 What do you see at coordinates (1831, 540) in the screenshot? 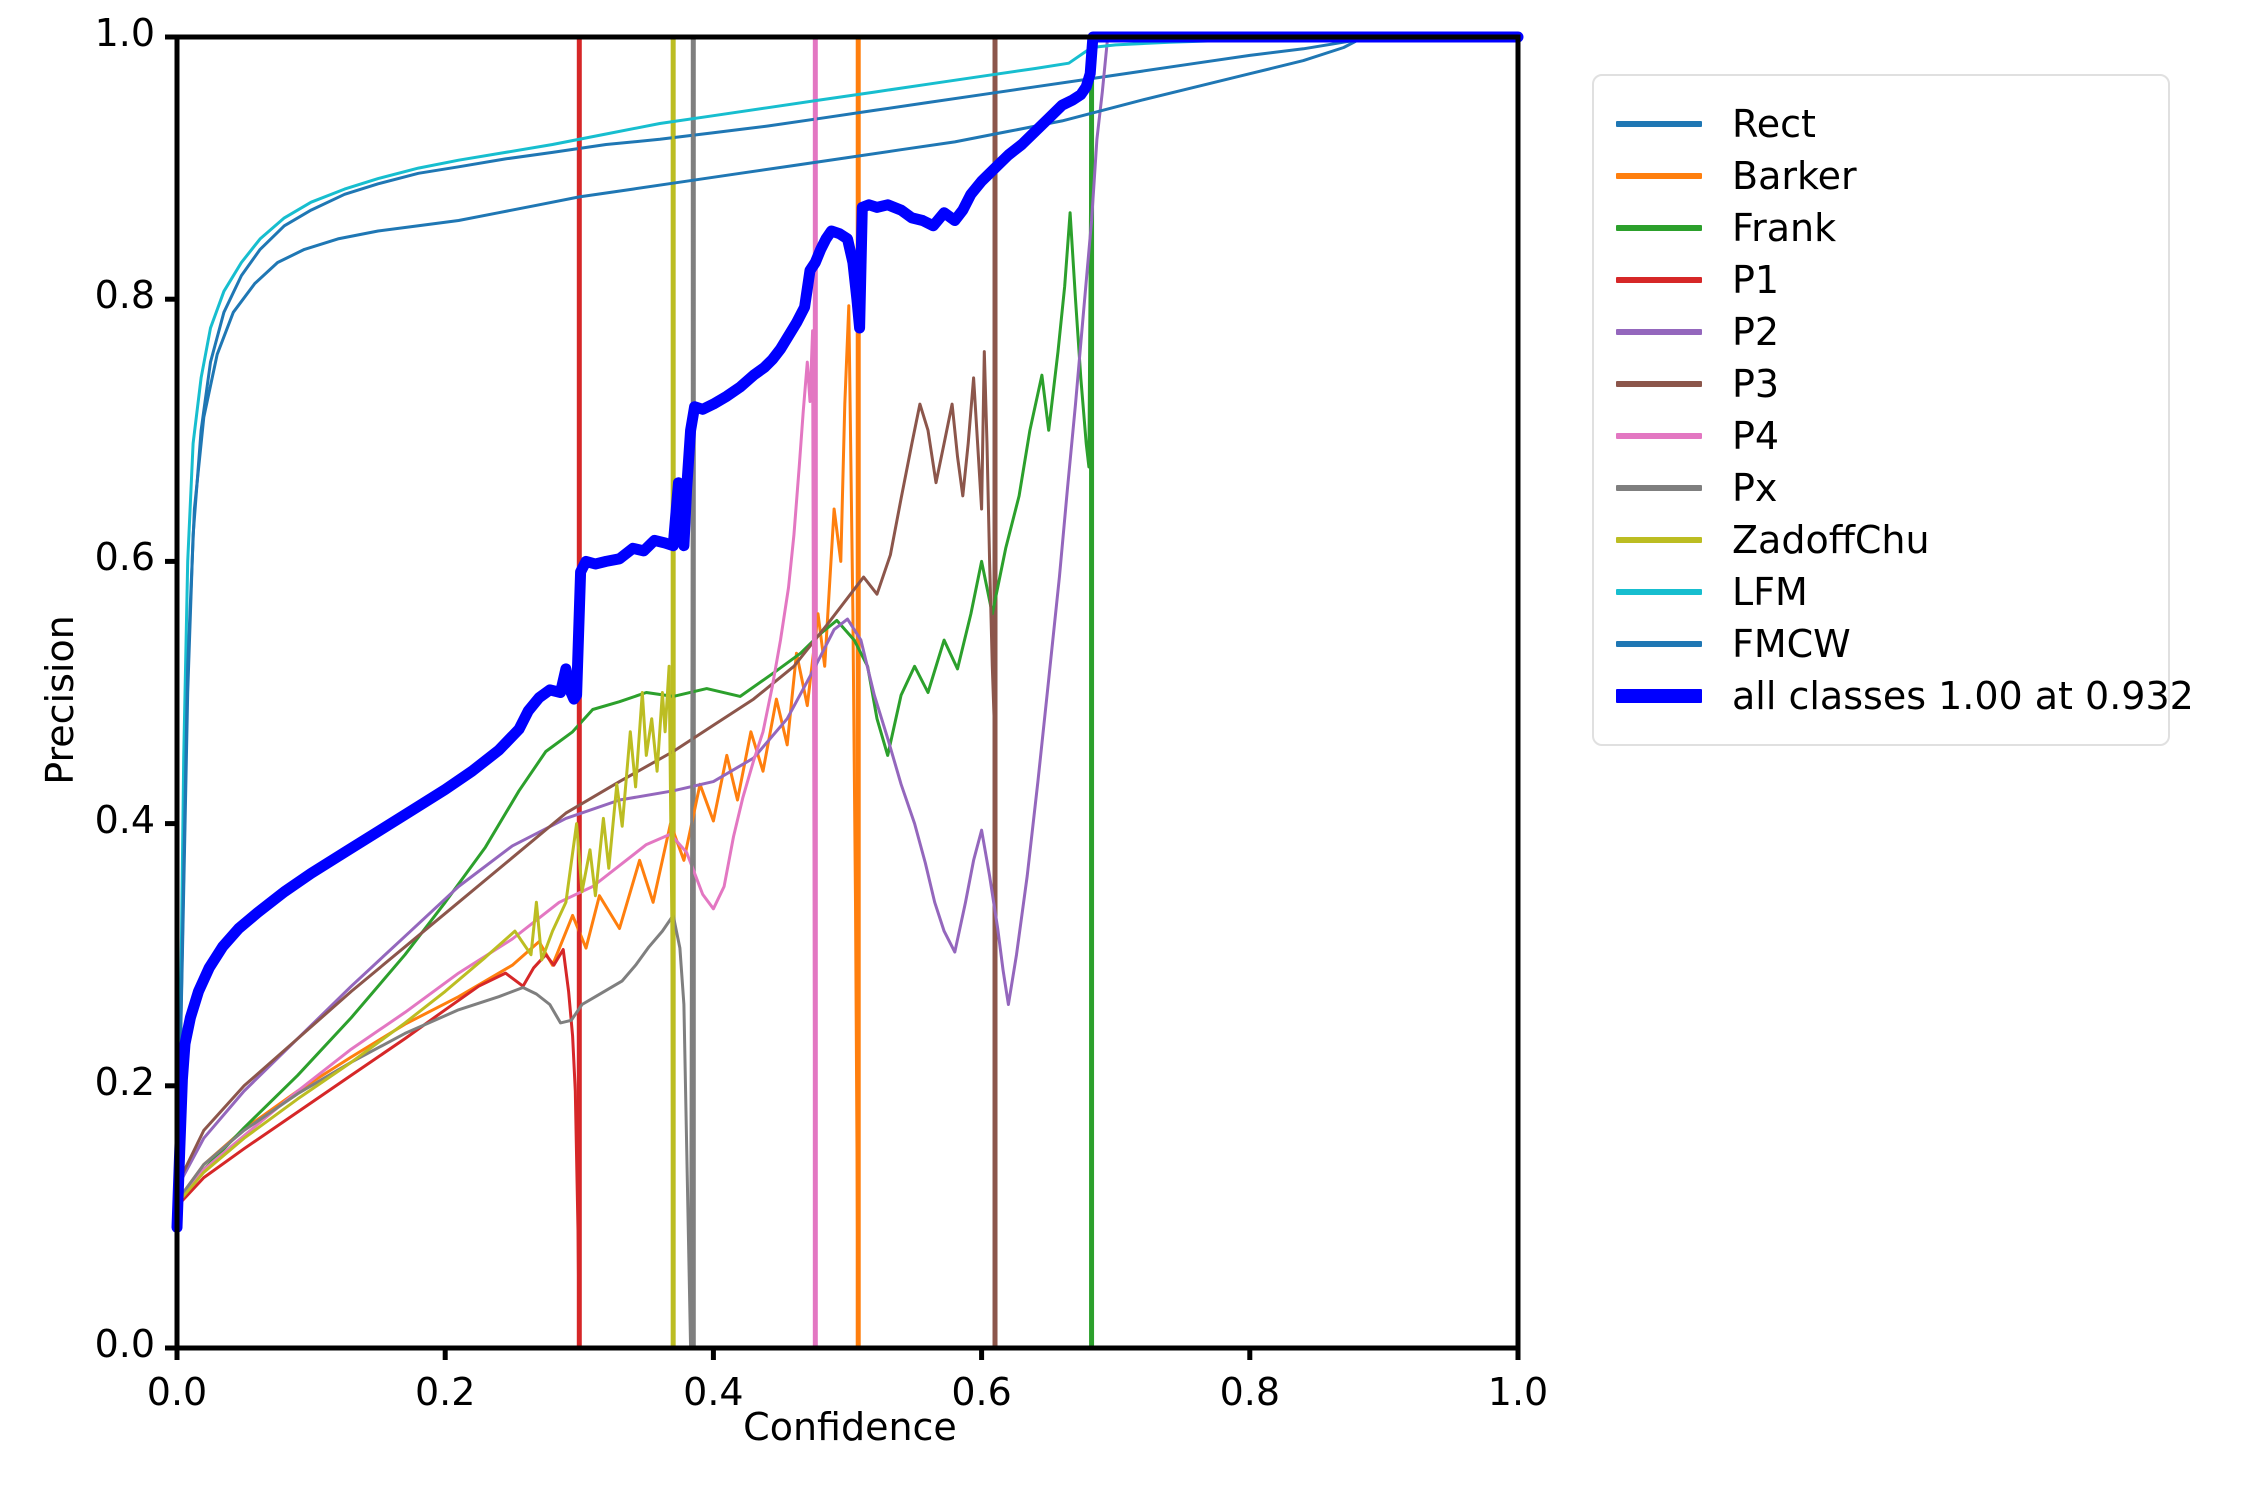
I see `legend-label: ZadoffChu` at bounding box center [1831, 540].